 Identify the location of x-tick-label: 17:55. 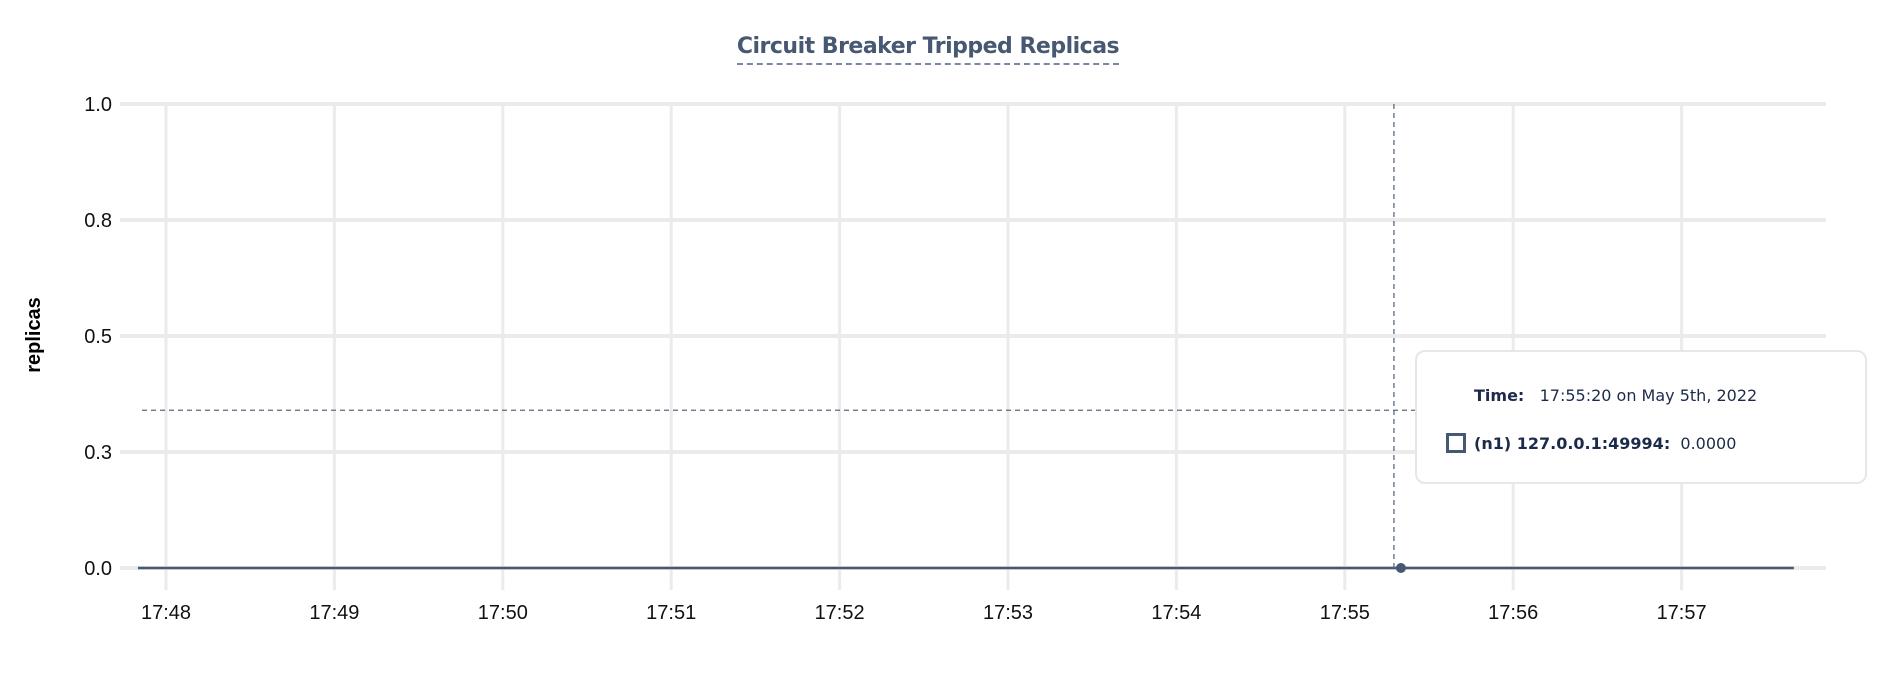
(1345, 613).